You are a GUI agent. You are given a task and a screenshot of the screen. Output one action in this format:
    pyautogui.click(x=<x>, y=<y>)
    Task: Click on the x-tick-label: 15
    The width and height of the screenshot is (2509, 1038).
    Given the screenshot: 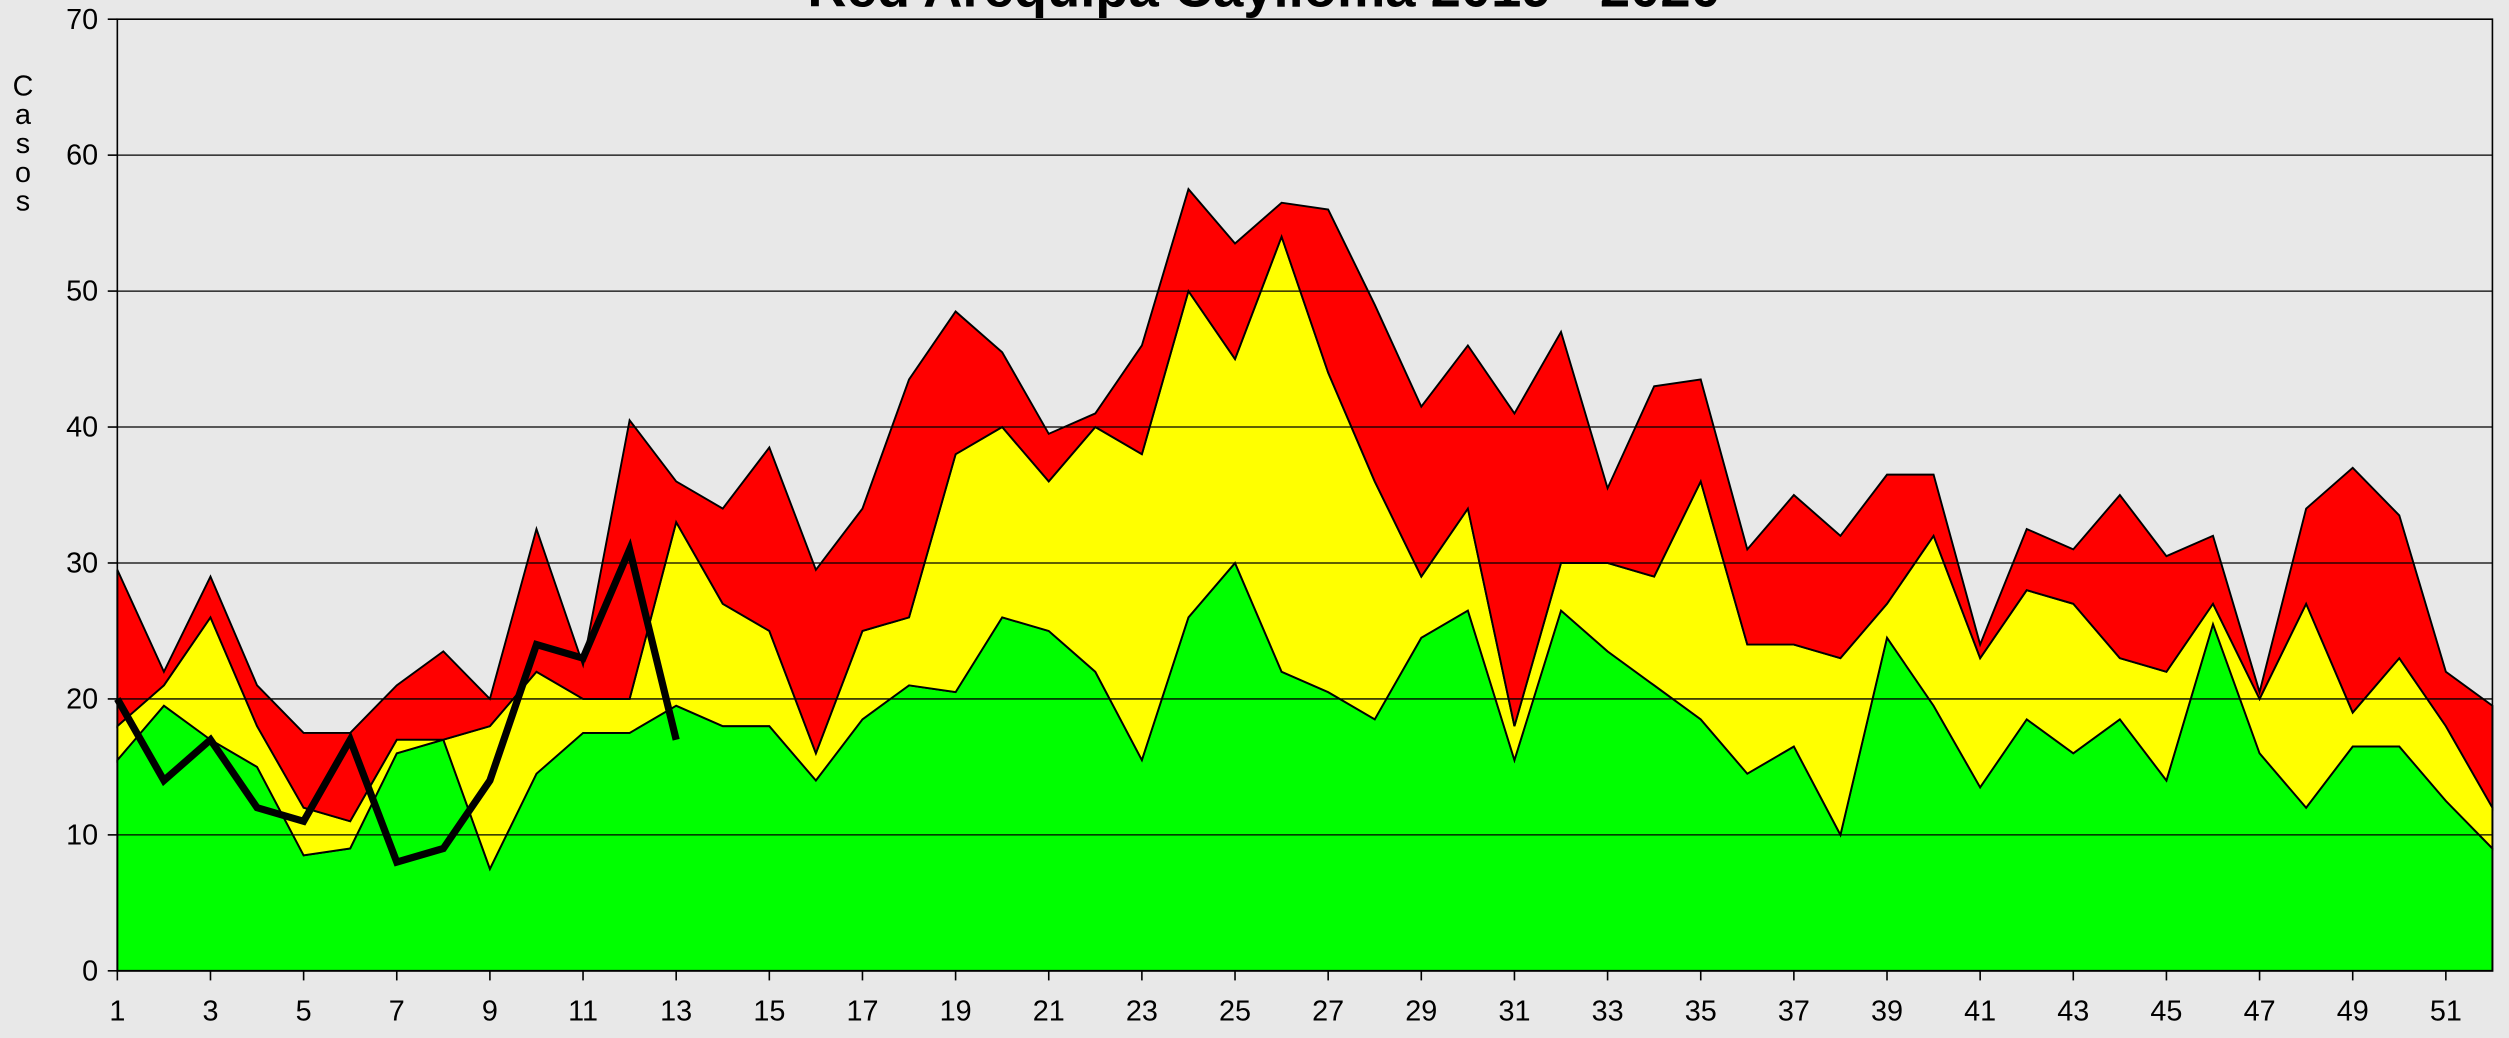 What is the action you would take?
    pyautogui.click(x=769, y=1011)
    